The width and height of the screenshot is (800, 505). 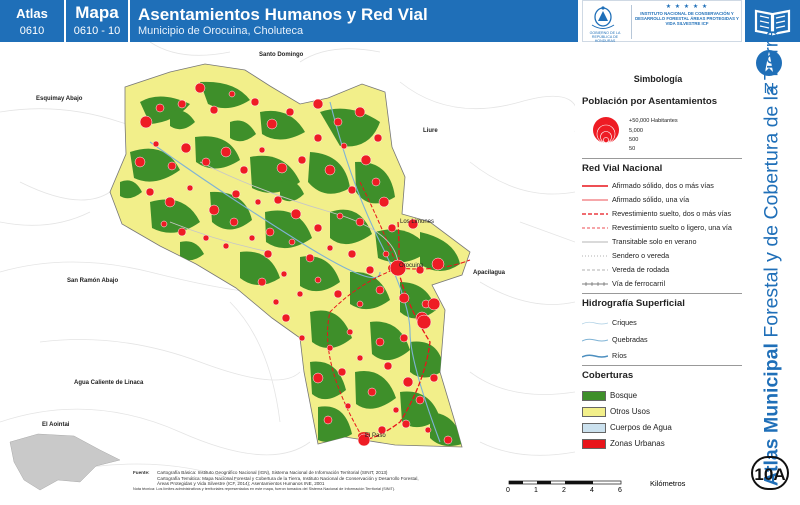 I want to click on book-box, so click(x=772, y=21).